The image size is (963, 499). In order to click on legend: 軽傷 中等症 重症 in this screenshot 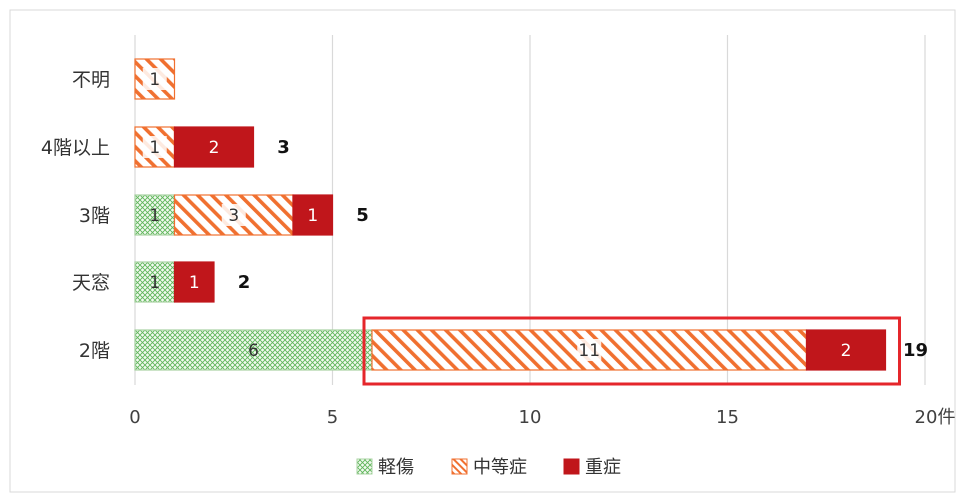, I will do `click(488, 467)`.